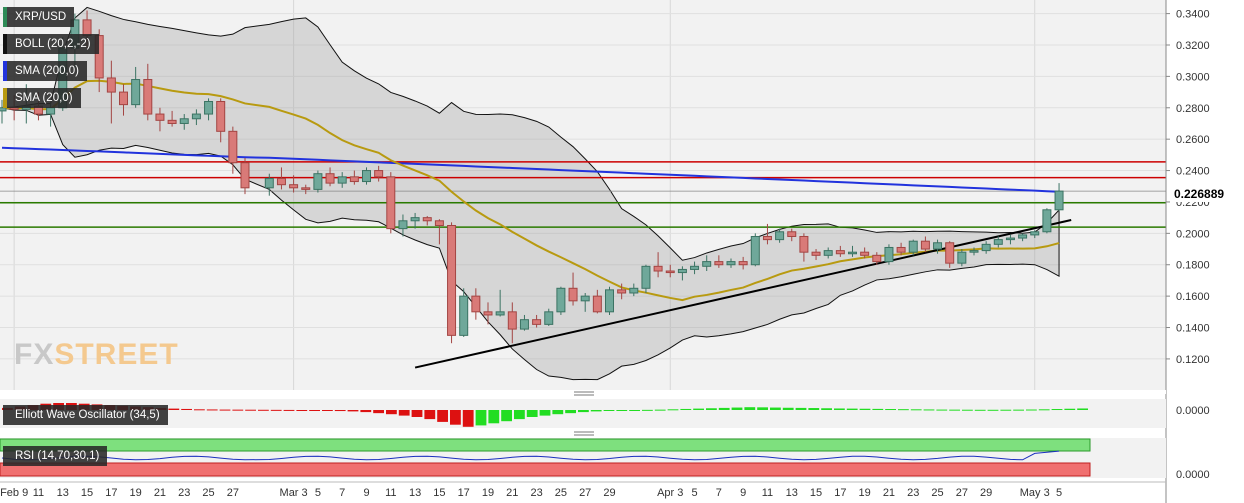  I want to click on rsi-line, so click(530, 455).